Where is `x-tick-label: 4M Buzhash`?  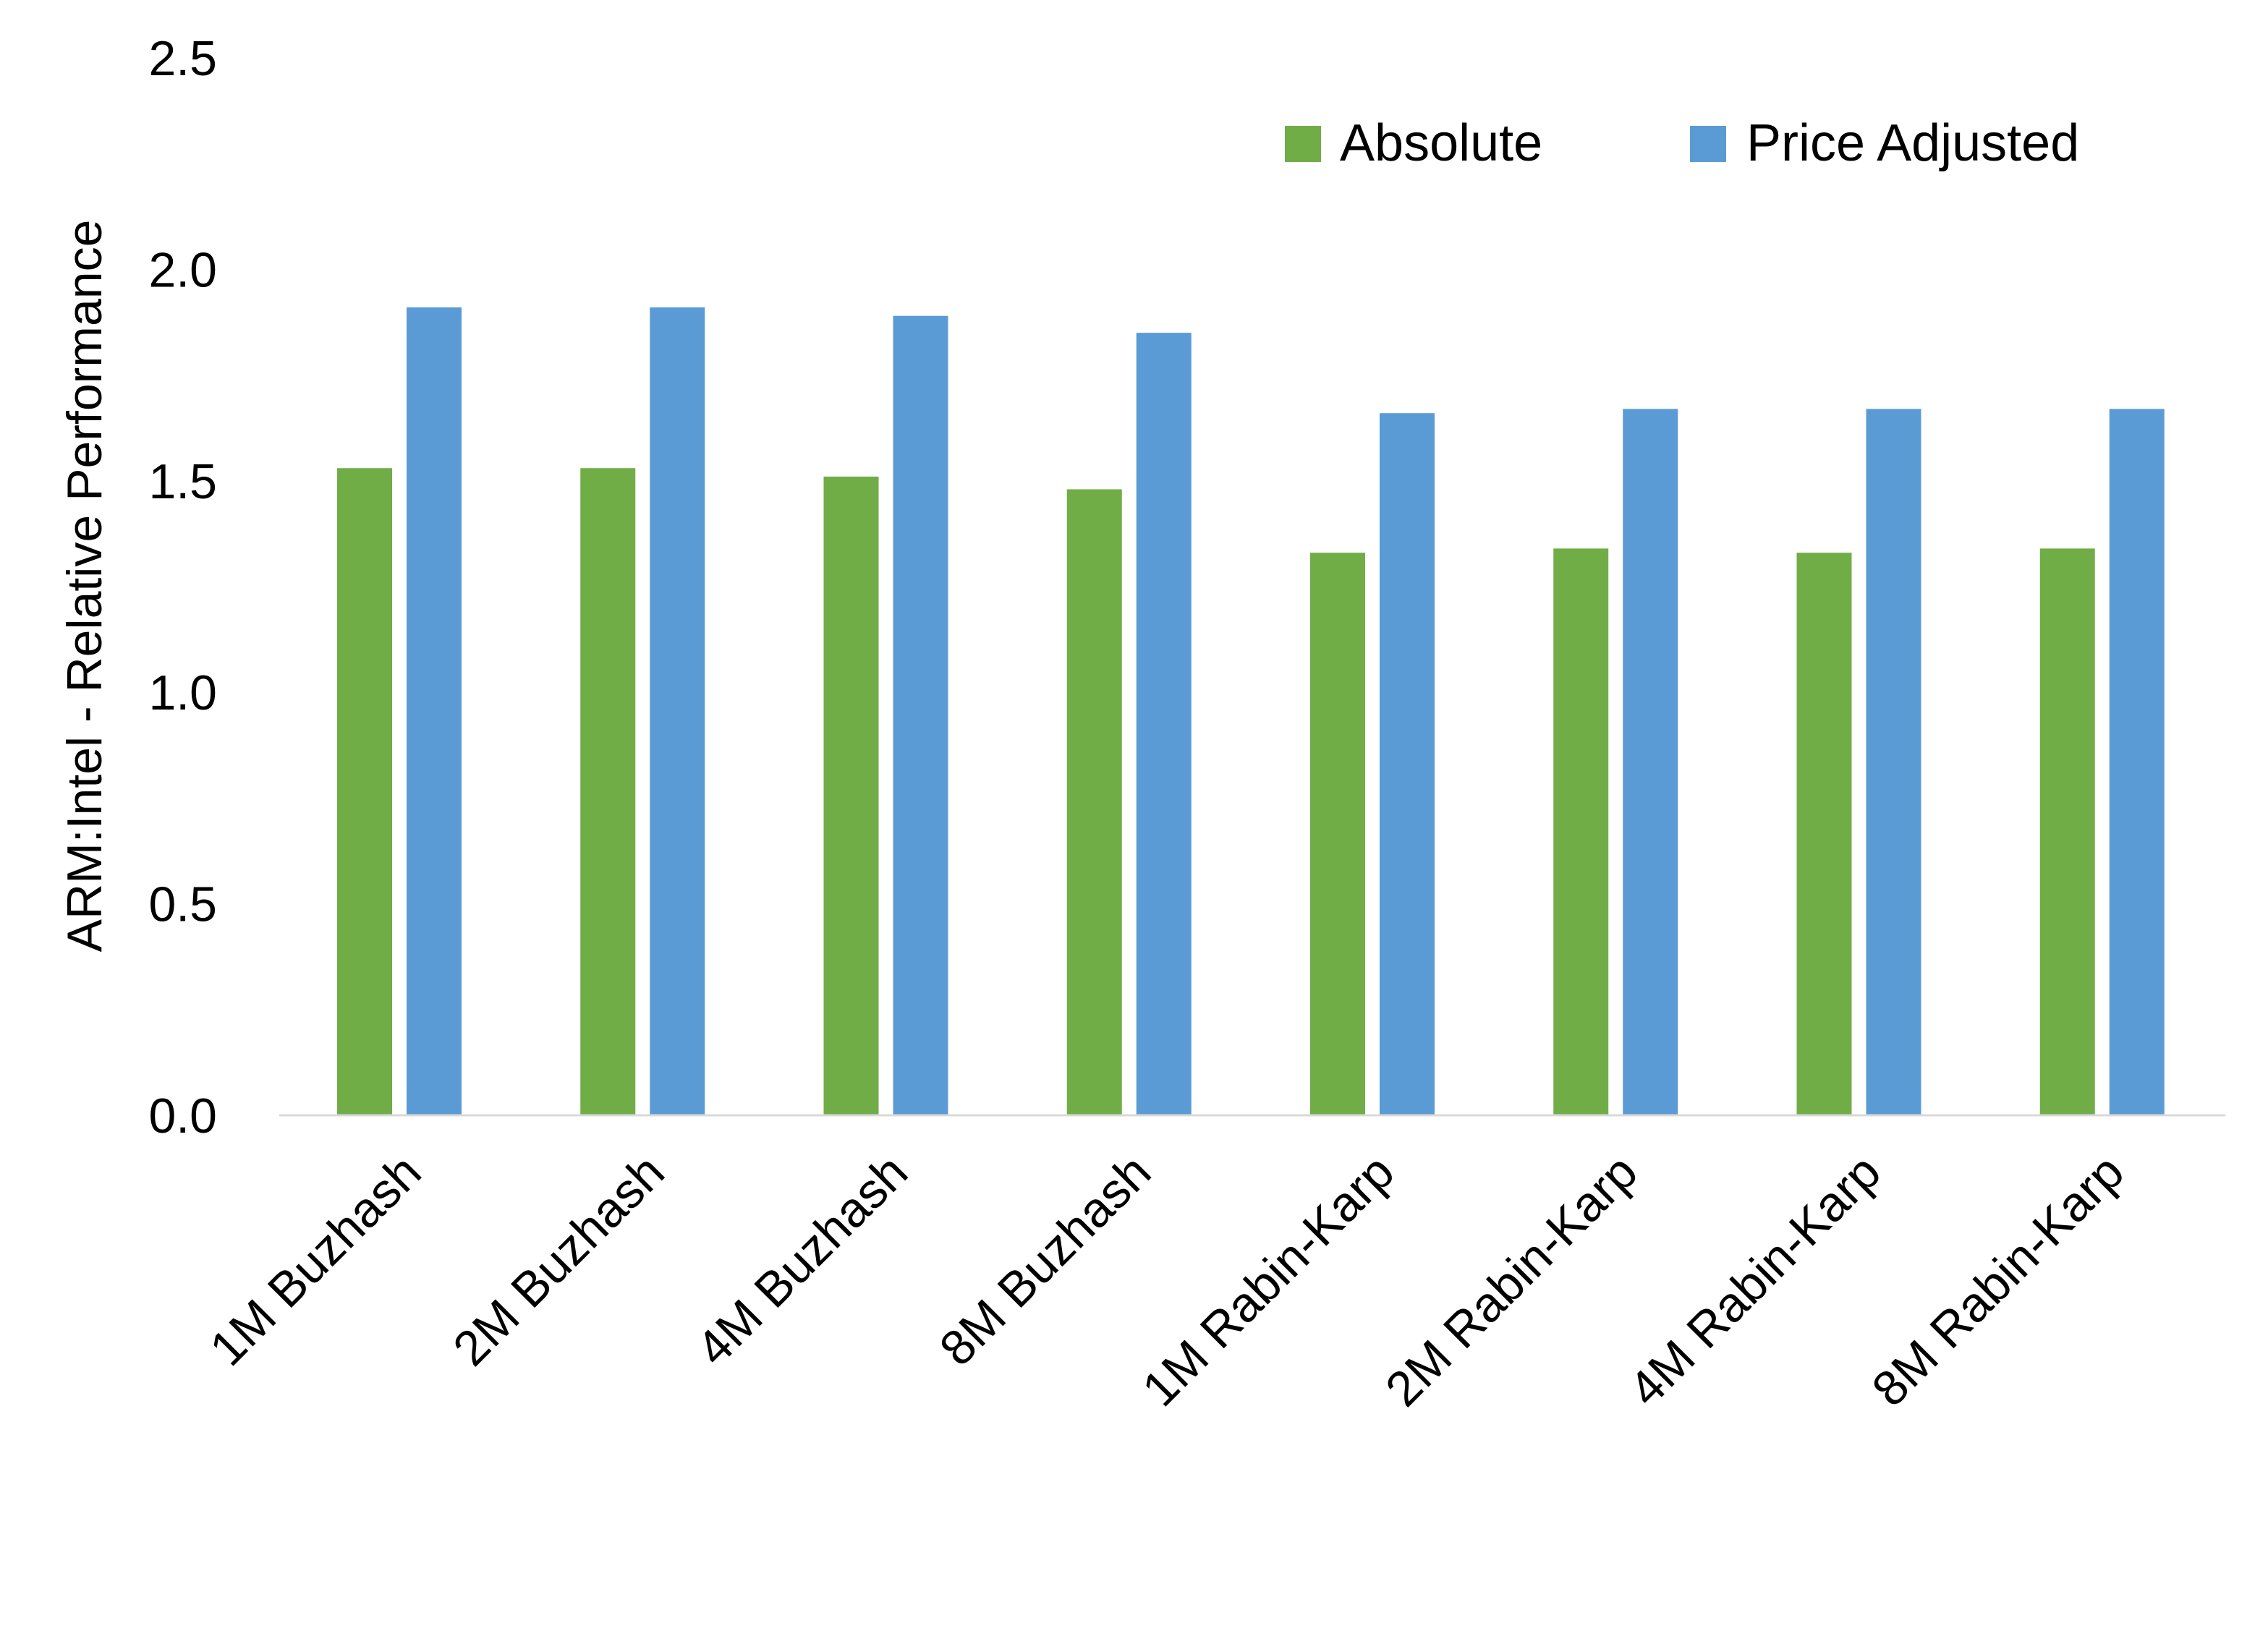 x-tick-label: 4M Buzhash is located at coordinates (802, 1260).